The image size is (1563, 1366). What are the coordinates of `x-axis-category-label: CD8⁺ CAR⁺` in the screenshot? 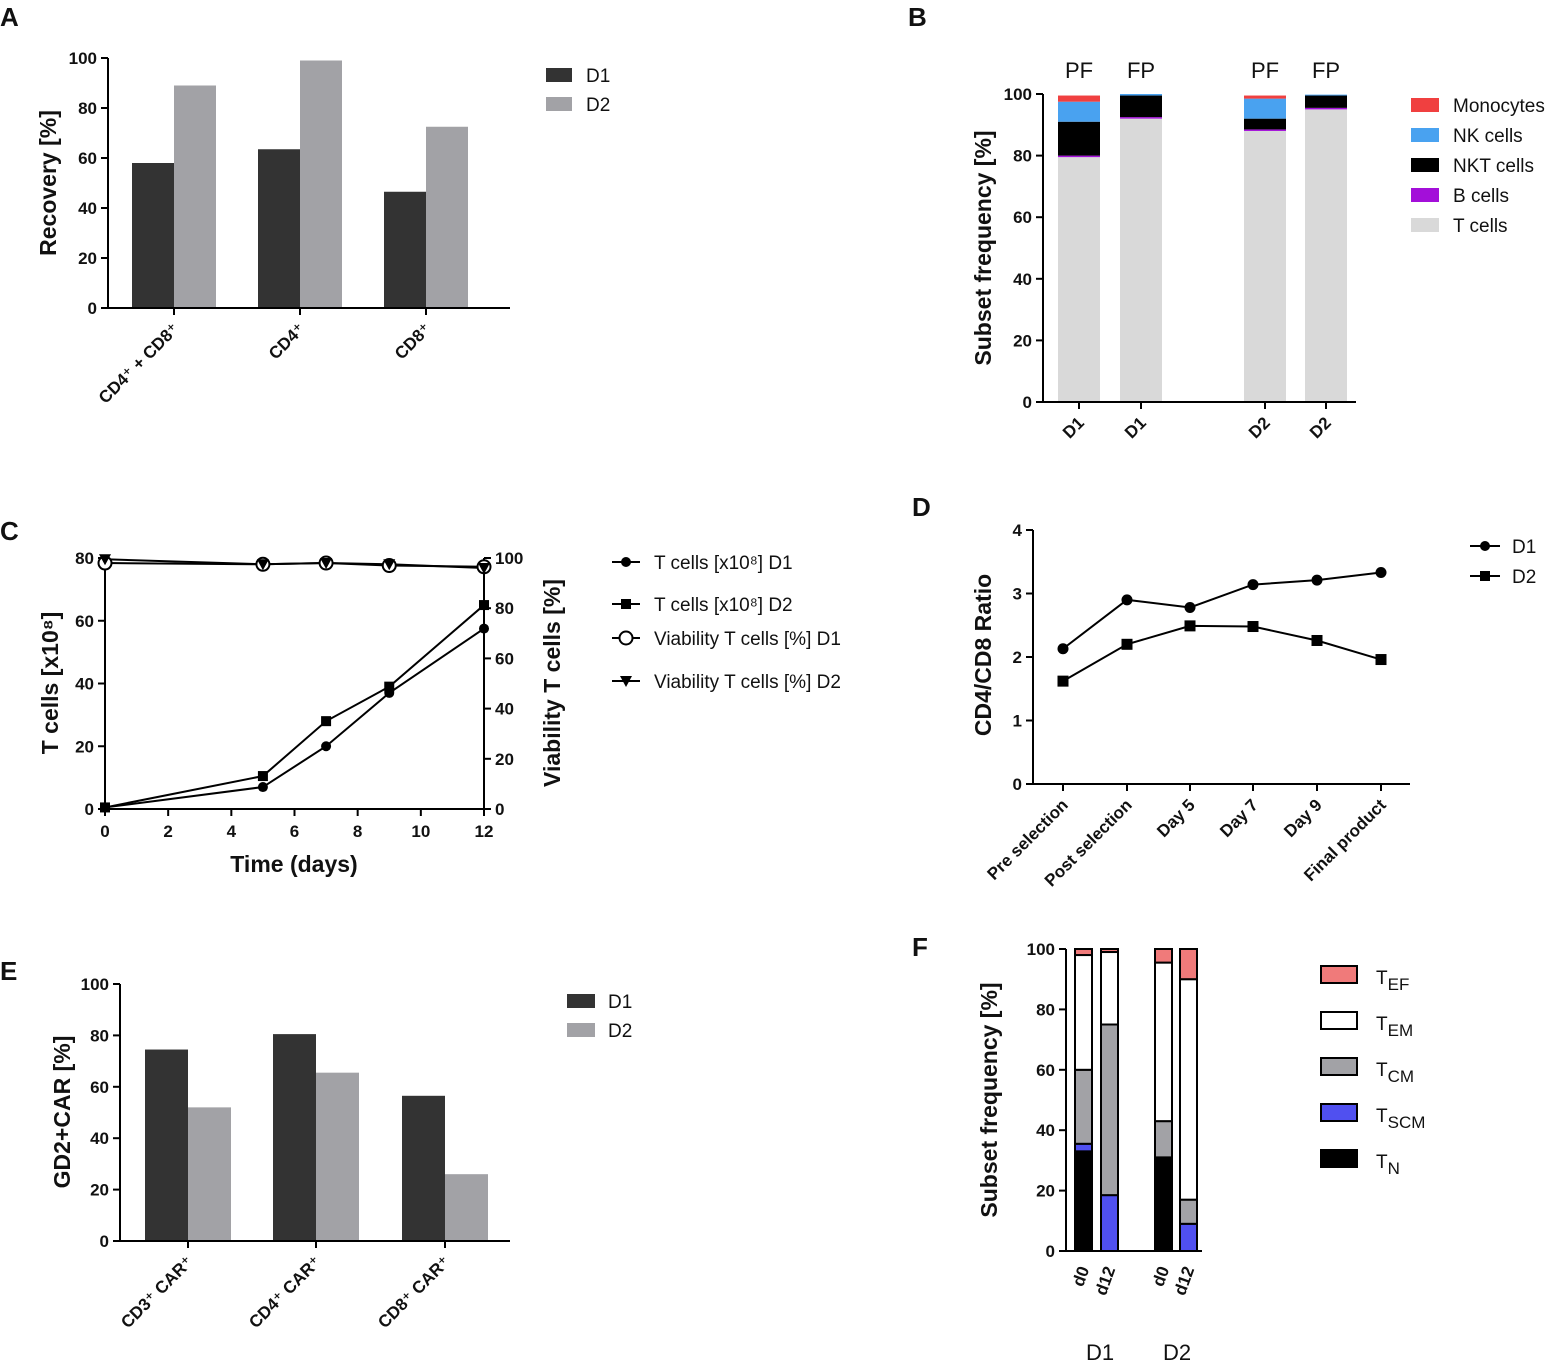 It's located at (414, 1292).